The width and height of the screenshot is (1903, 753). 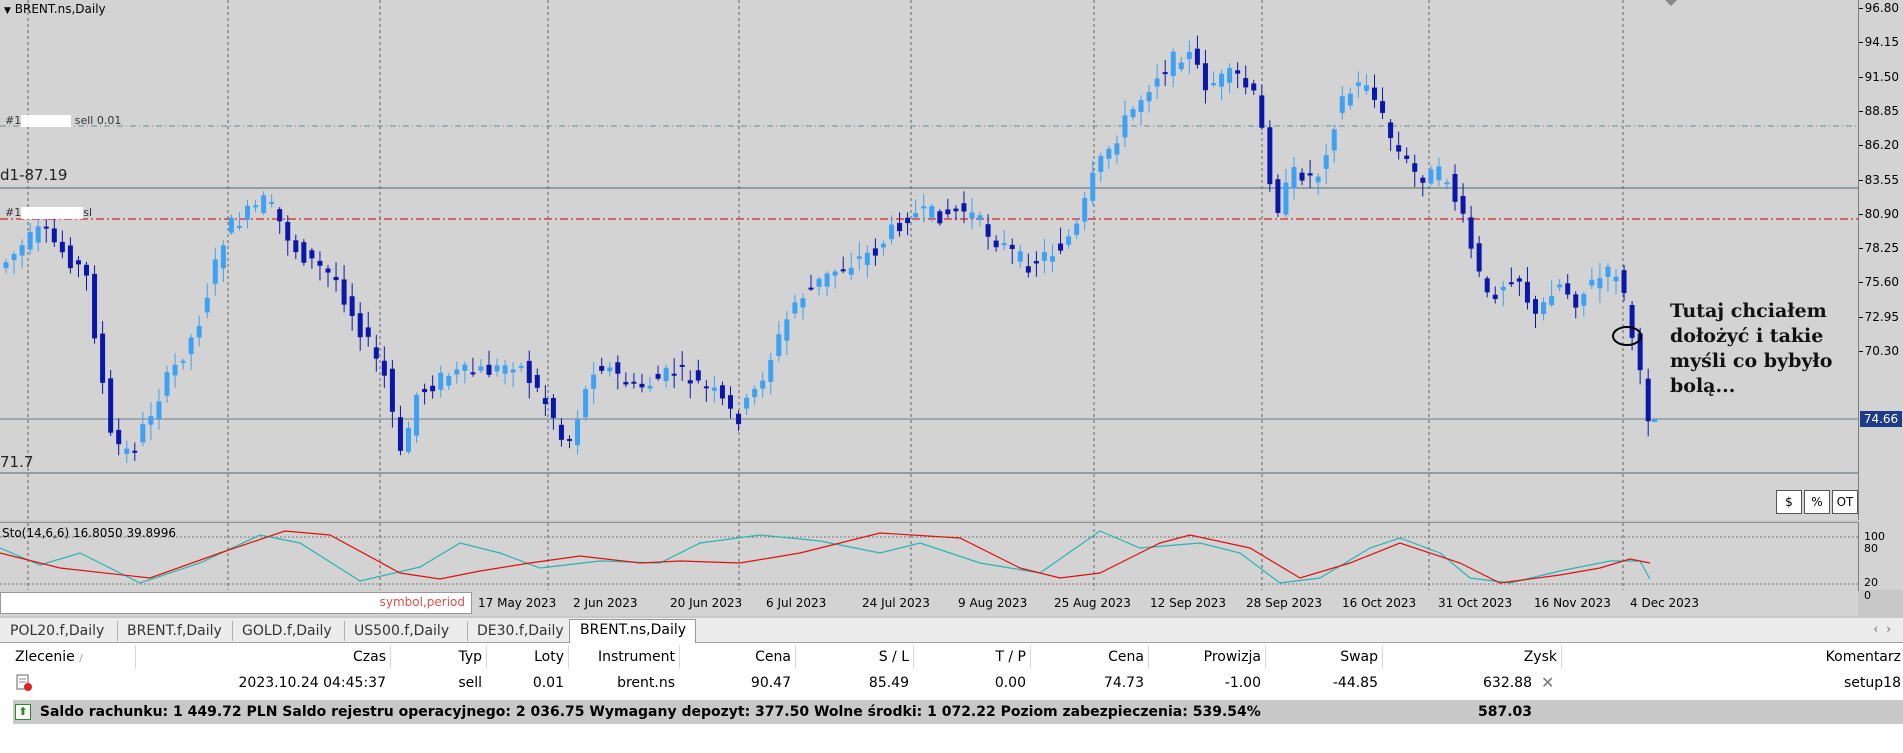 What do you see at coordinates (1732, 657) in the screenshot?
I see `header-comment: Komentarz` at bounding box center [1732, 657].